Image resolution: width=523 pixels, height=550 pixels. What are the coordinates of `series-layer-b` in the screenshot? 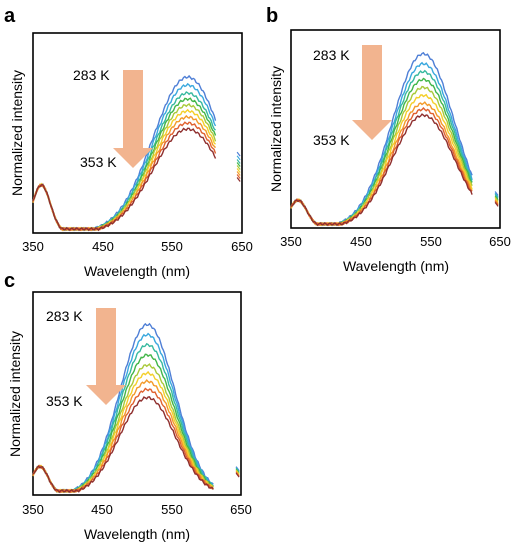 It's located at (394, 139).